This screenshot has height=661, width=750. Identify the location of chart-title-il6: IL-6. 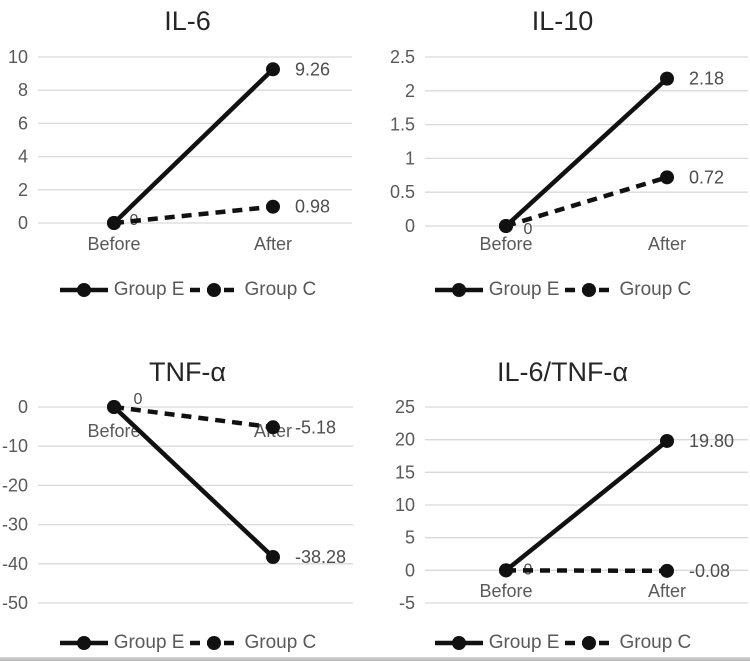
(187, 21).